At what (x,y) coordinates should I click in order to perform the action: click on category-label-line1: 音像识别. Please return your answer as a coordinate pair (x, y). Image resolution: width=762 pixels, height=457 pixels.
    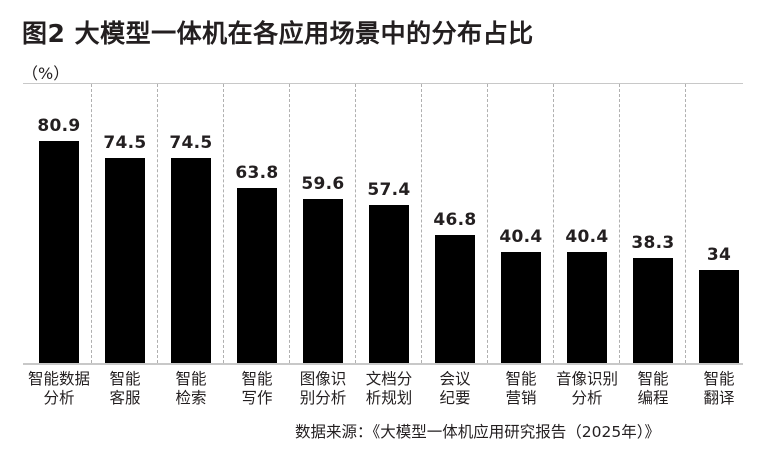
    Looking at the image, I should click on (586, 379).